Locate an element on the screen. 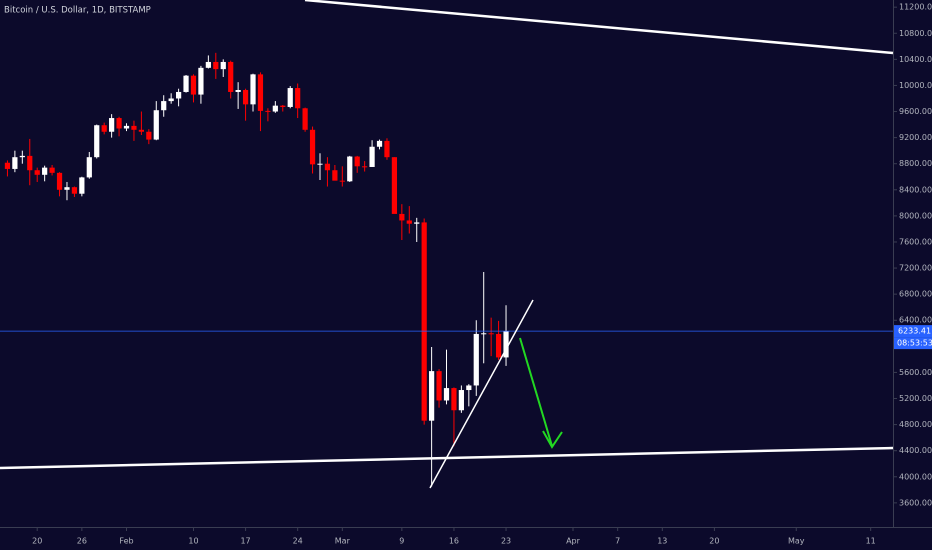 The height and width of the screenshot is (550, 932). y-tick-label: 7600.00 is located at coordinates (915, 241).